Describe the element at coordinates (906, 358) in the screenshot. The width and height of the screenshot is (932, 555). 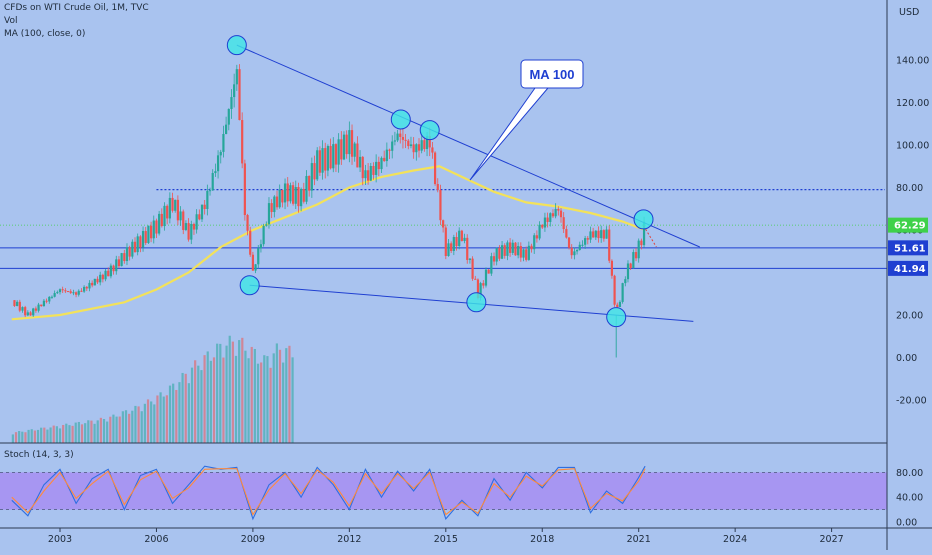
I see `price-tick-label: 0.00` at that location.